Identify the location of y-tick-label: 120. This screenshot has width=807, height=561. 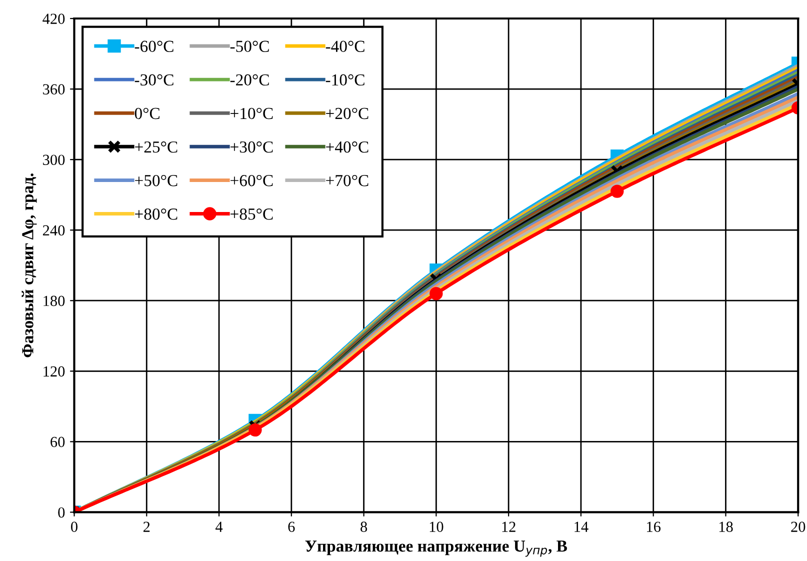
(54, 371).